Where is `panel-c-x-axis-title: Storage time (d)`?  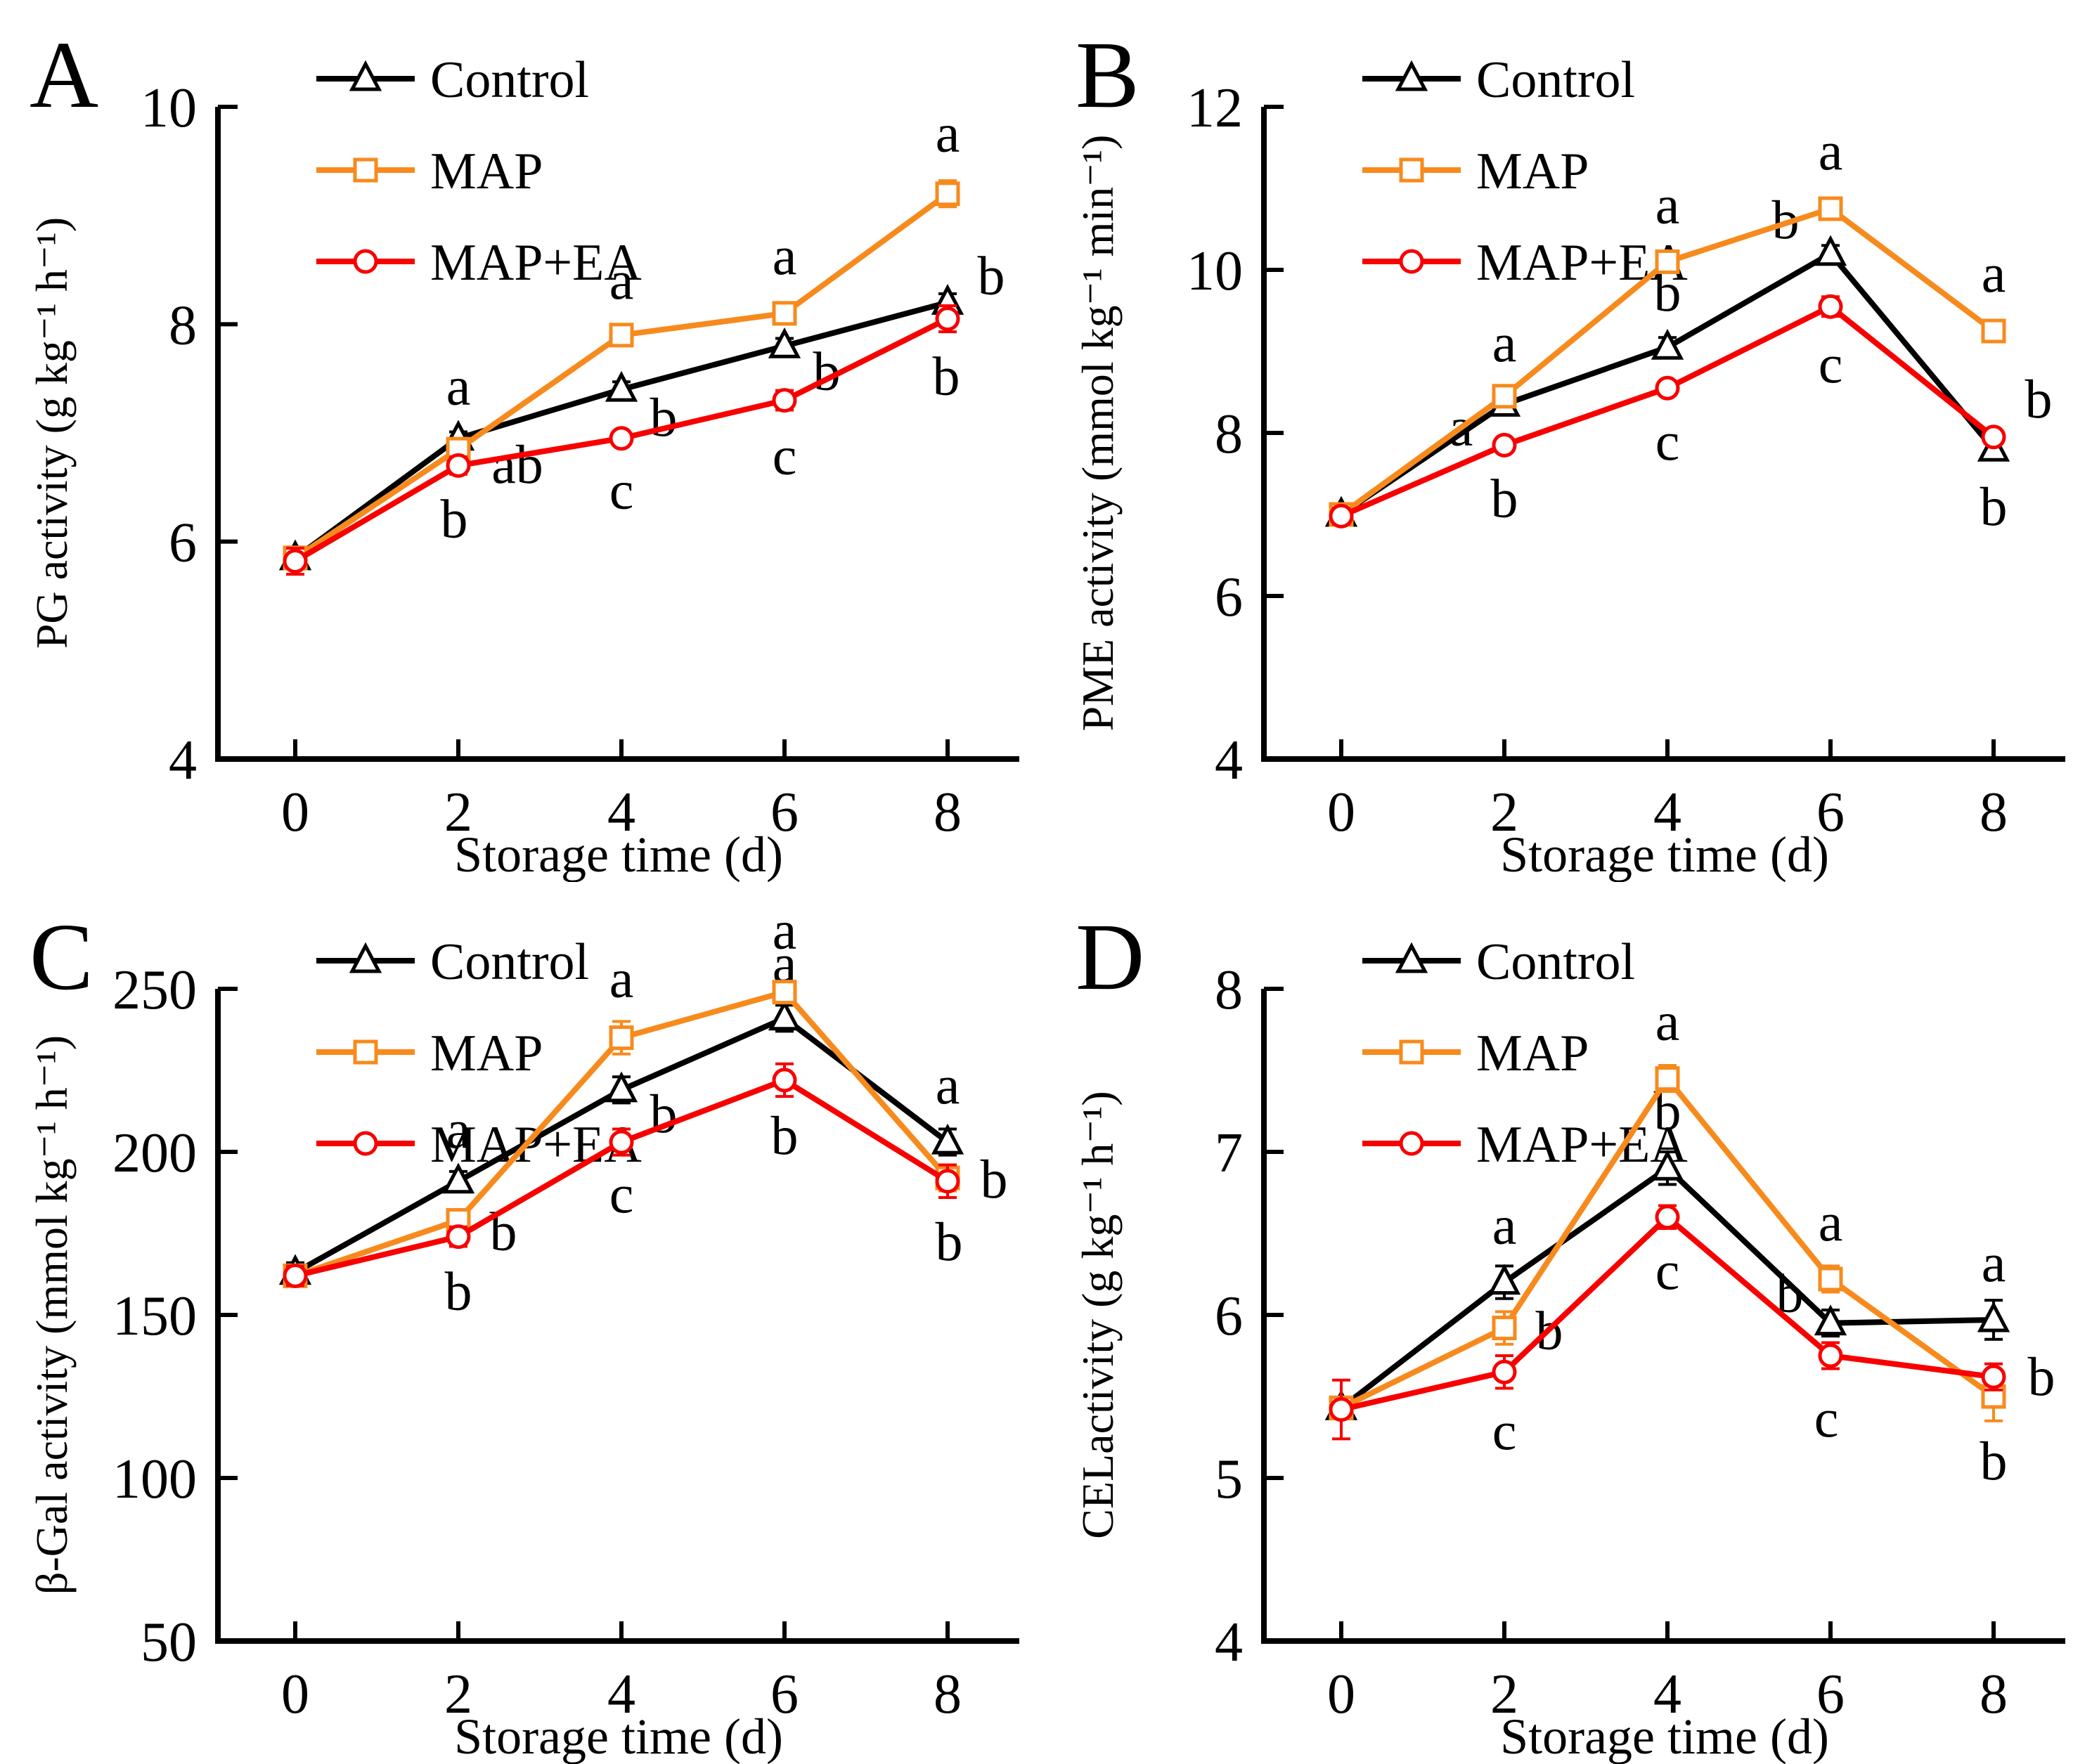
panel-c-x-axis-title: Storage time (d) is located at coordinates (618, 1736).